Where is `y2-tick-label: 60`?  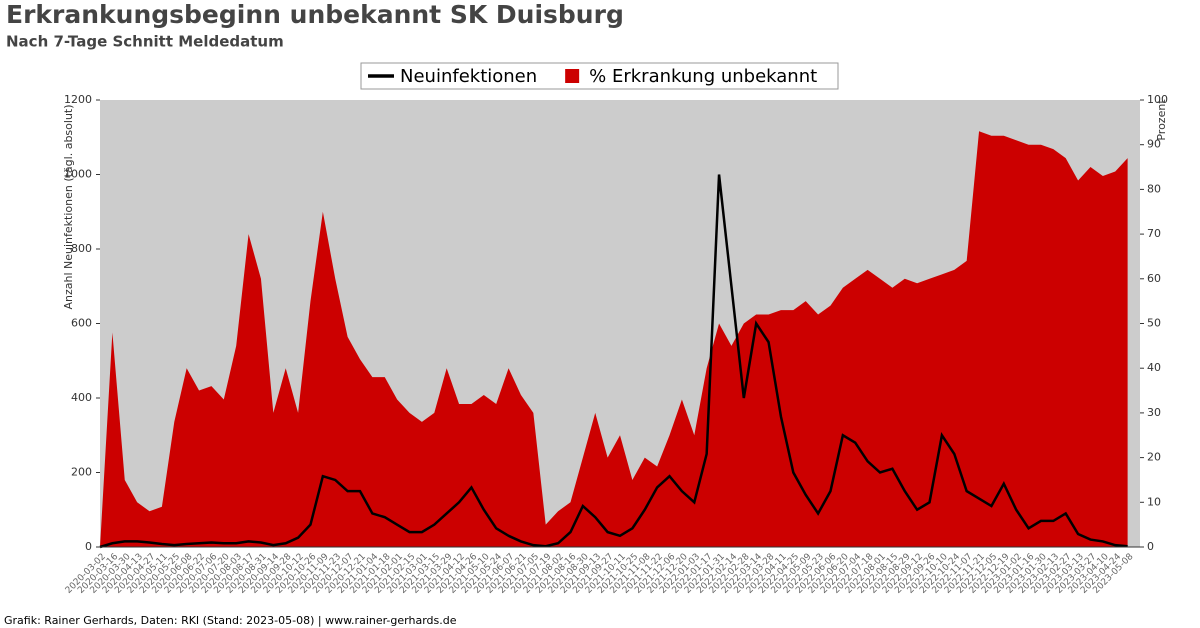
y2-tick-label: 60 is located at coordinates (1154, 278).